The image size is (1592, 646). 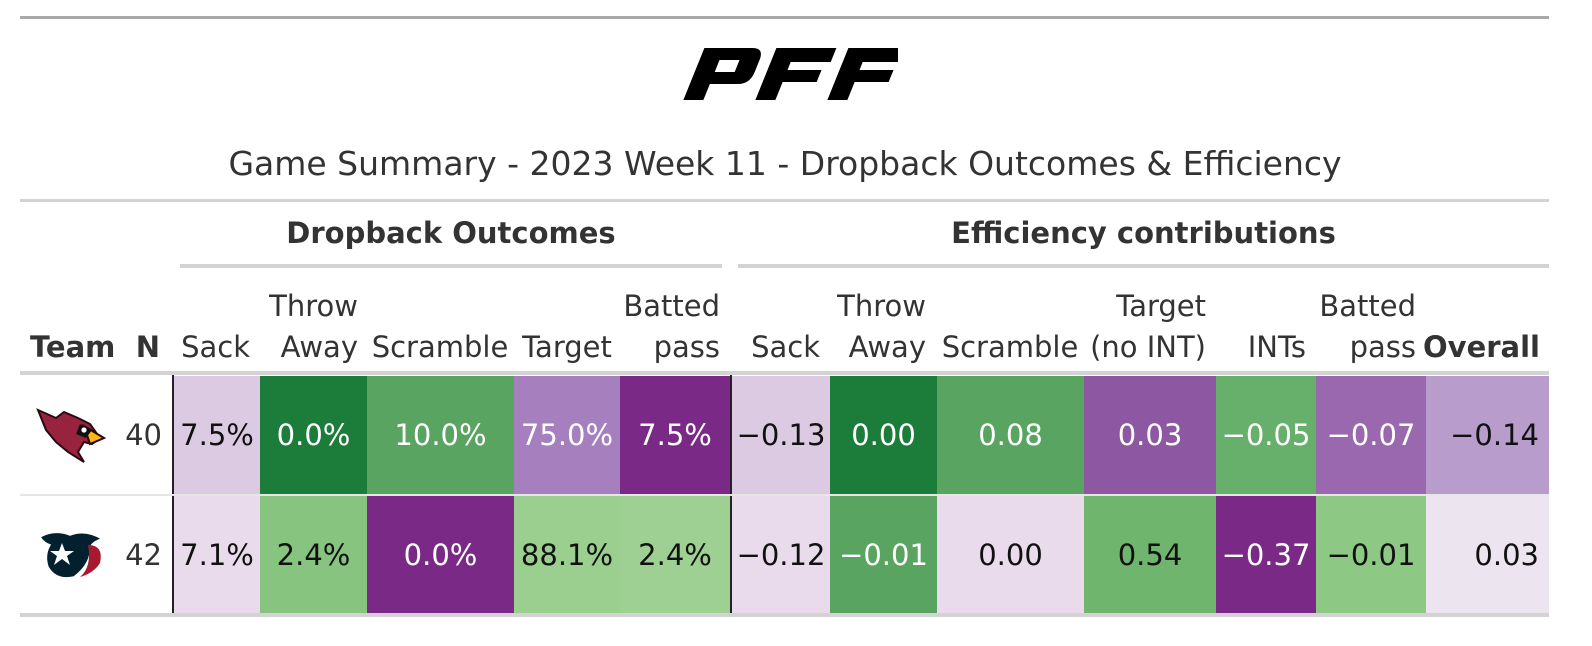 What do you see at coordinates (1371, 435) in the screenshot?
I see `cell-eff-batted-pass: −0.07` at bounding box center [1371, 435].